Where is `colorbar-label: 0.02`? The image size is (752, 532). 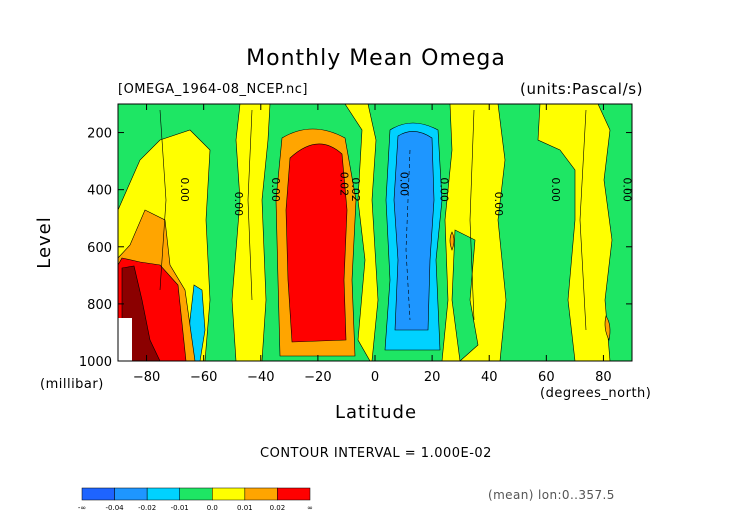
colorbar-label: 0.02 is located at coordinates (278, 508).